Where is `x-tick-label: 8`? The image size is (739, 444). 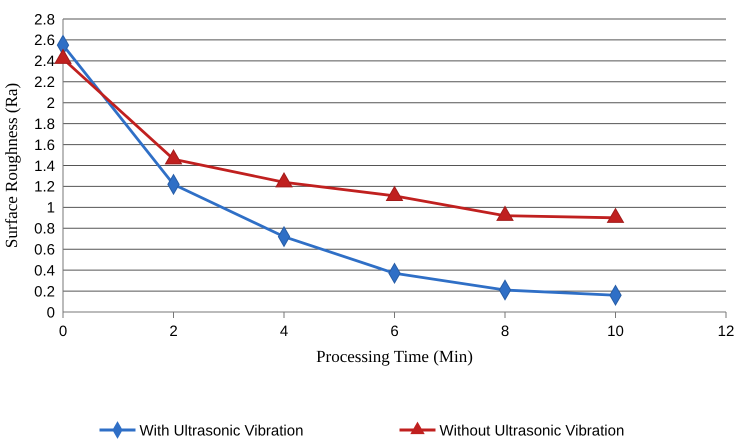 x-tick-label: 8 is located at coordinates (505, 331).